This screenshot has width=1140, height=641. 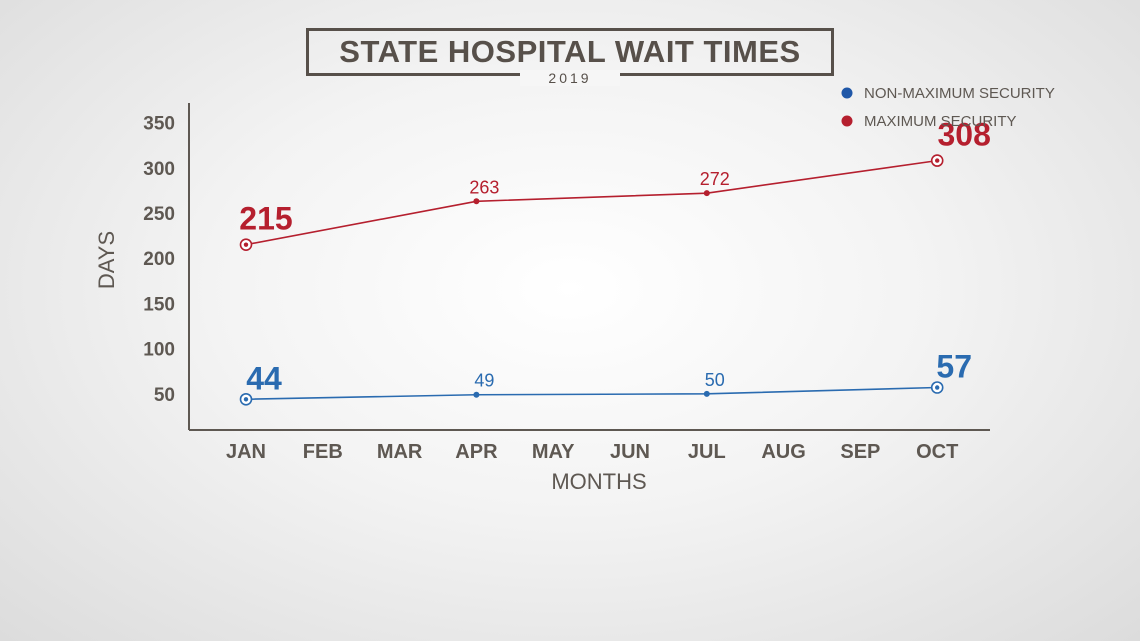 I want to click on y-tick-label: 350, so click(x=159, y=124).